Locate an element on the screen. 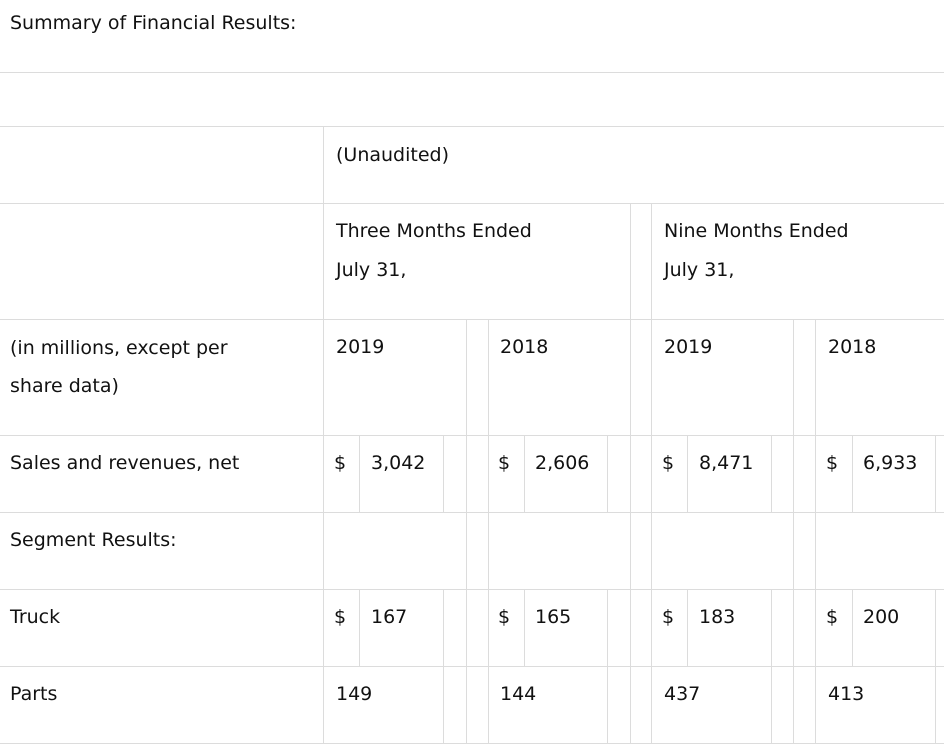  cell-value: 3,042 is located at coordinates (398, 463).